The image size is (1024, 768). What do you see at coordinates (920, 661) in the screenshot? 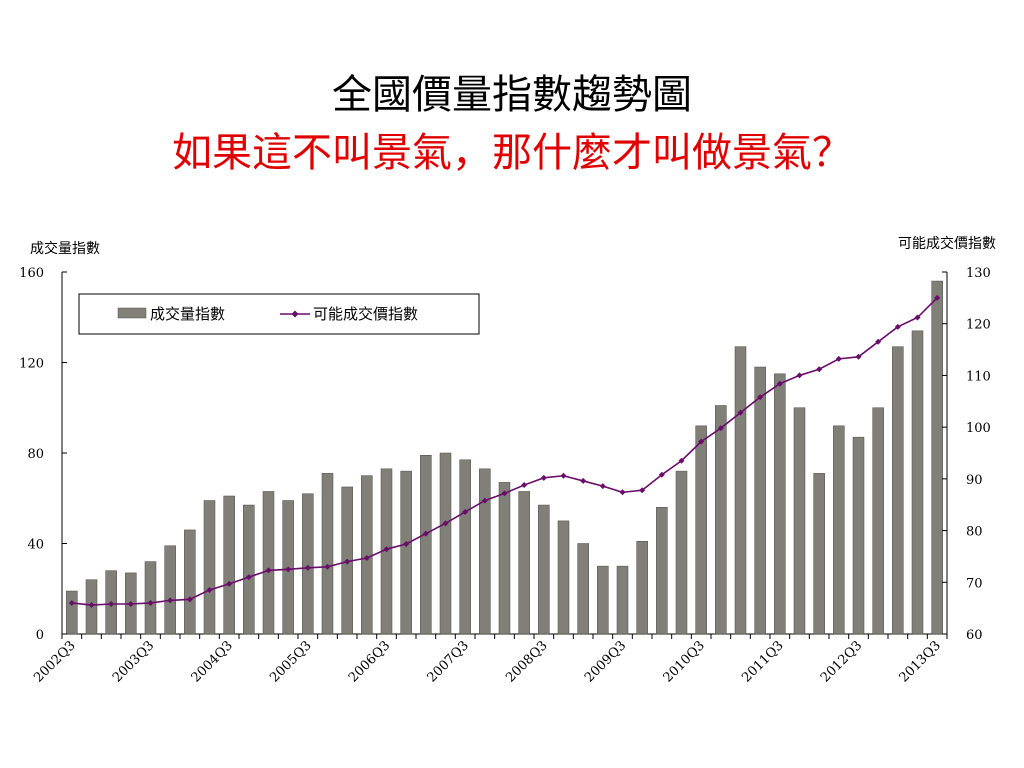
I see `x-tick-label: 2013Q3` at bounding box center [920, 661].